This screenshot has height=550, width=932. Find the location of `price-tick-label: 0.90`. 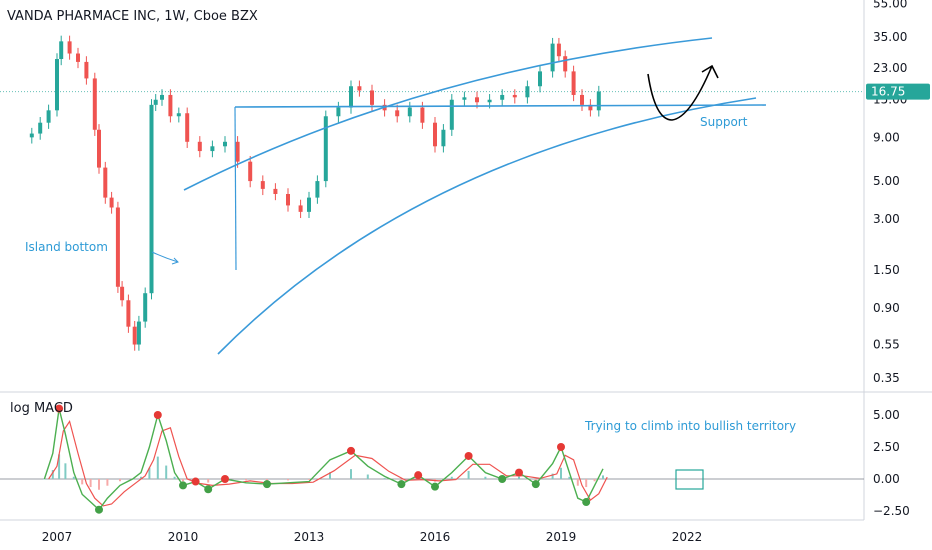

price-tick-label: 0.90 is located at coordinates (886, 308).